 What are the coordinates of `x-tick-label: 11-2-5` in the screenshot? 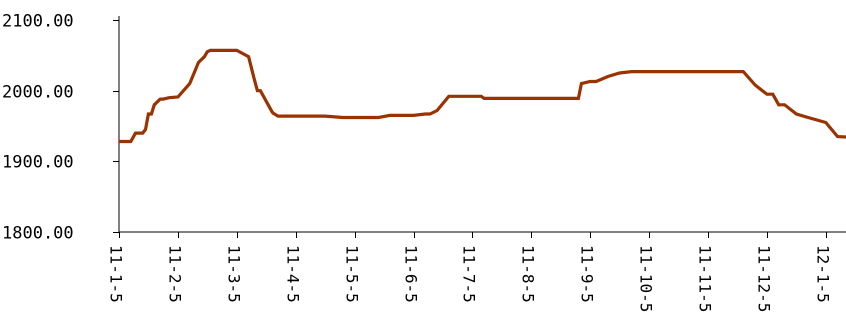 It's located at (175, 274).